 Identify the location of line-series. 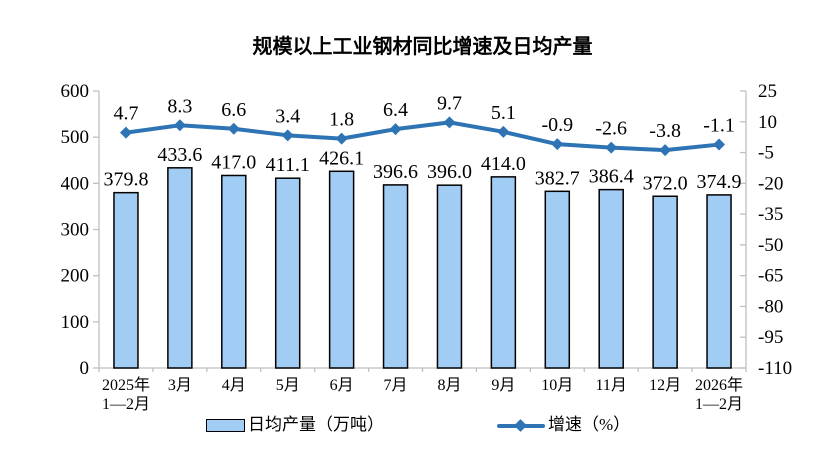
(422, 136).